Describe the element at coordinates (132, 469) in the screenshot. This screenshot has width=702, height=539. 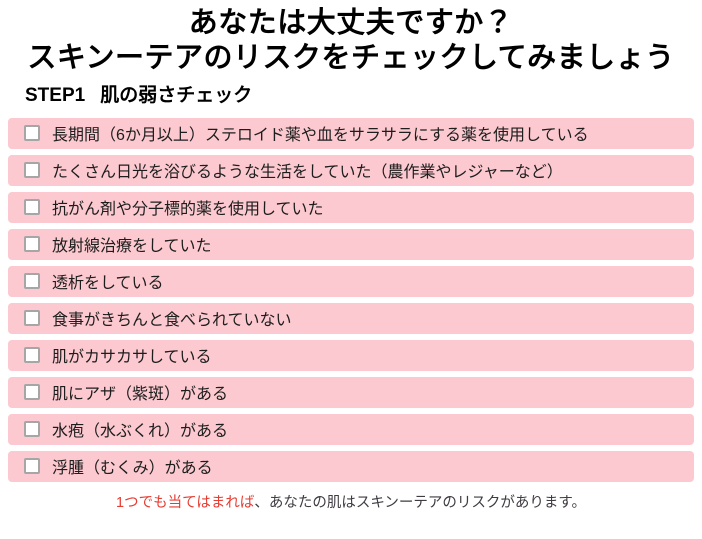
I see `checklist-item-label: 浮腫（むくみ）がある` at that location.